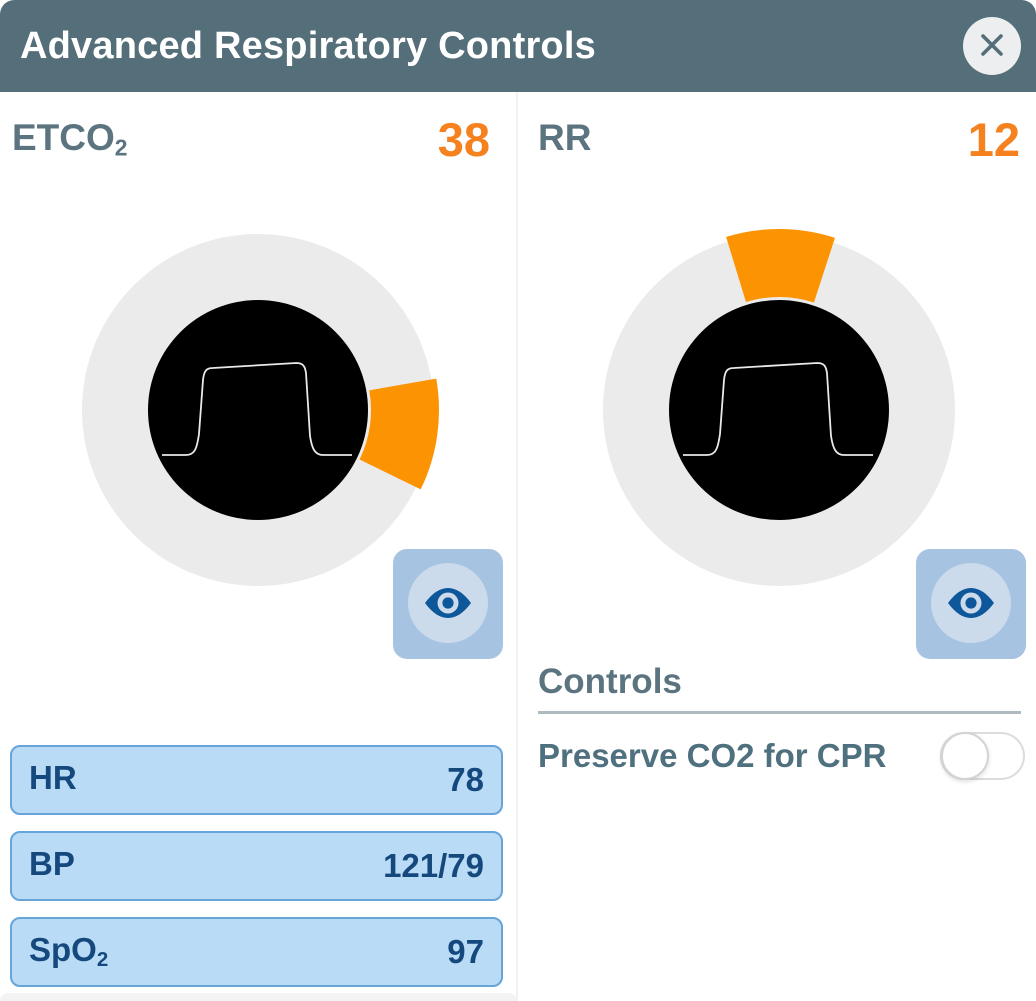 This screenshot has height=1001, width=1036. Describe the element at coordinates (779, 139) in the screenshot. I see `rr-header: RR 12` at that location.